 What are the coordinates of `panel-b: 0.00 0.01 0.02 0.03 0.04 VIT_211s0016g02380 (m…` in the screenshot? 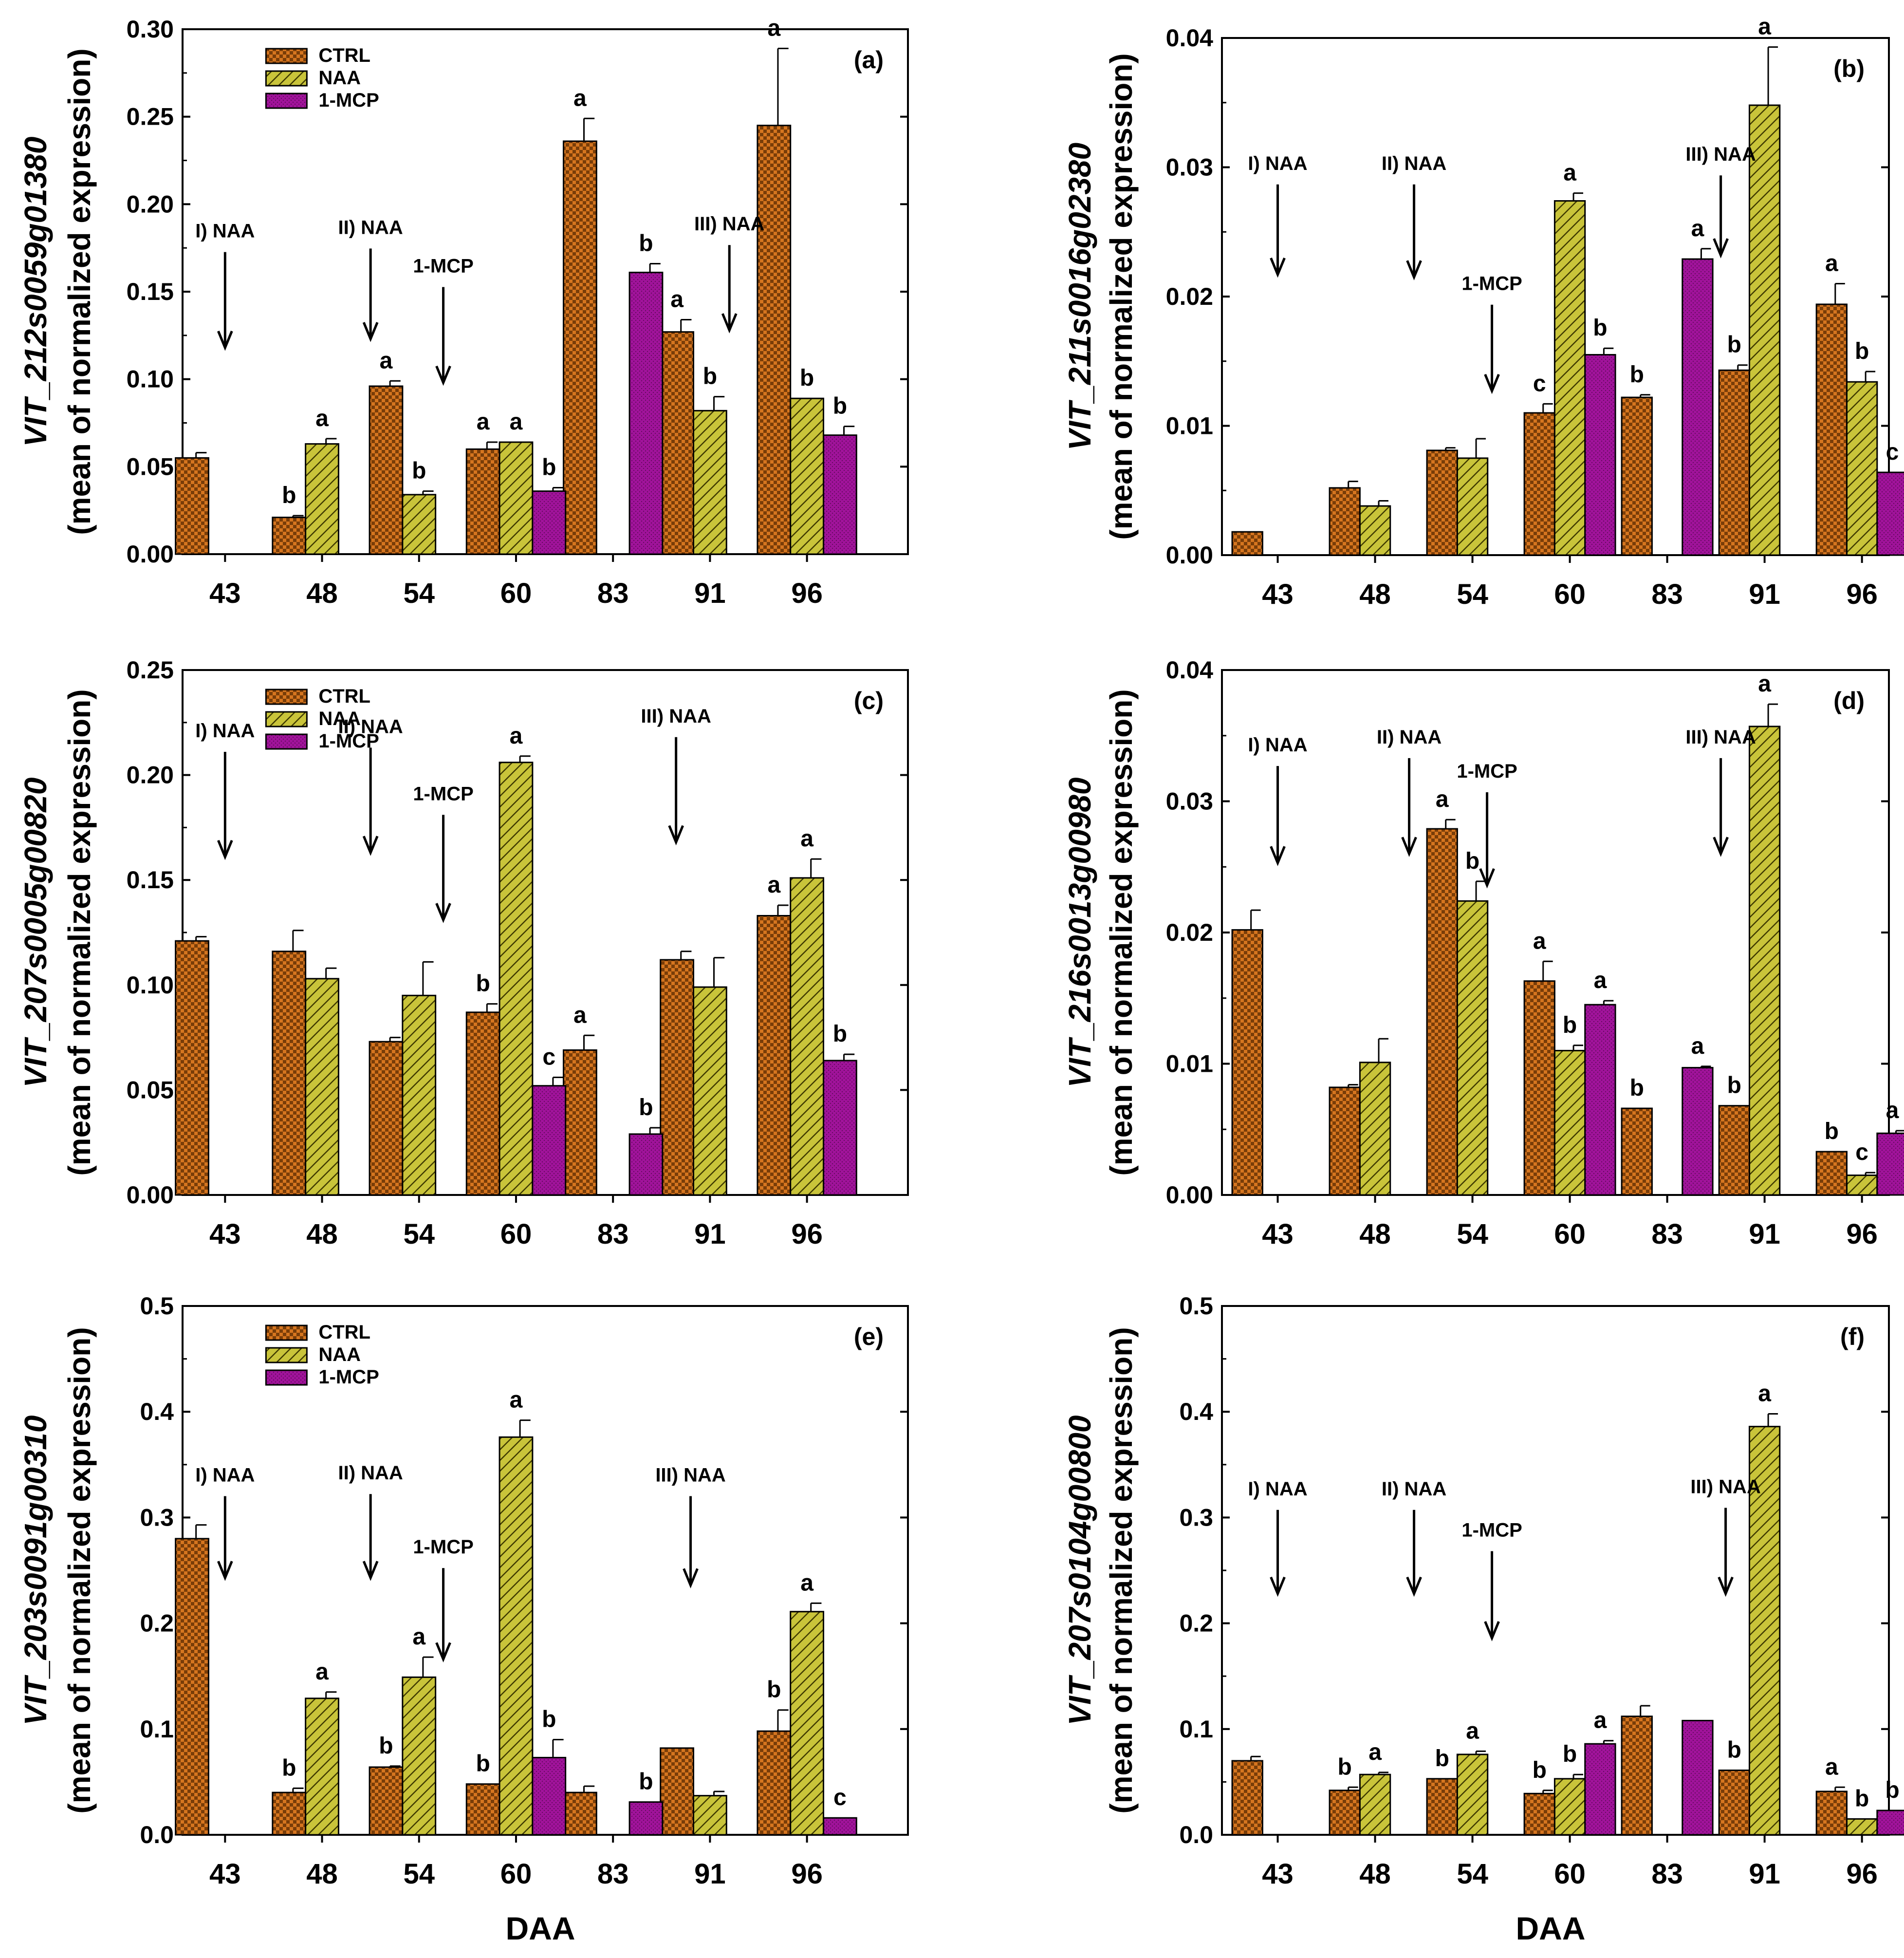 It's located at (1483, 312).